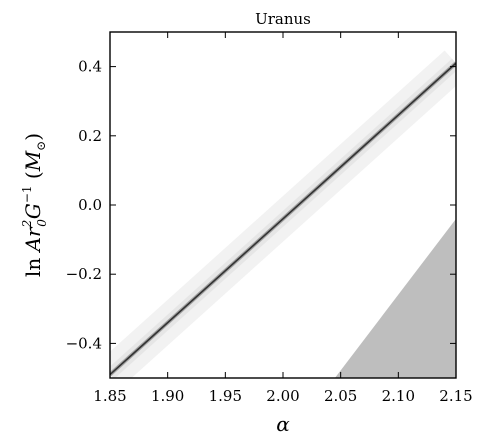  I want to click on x-tick-label: 1.95, so click(225, 396).